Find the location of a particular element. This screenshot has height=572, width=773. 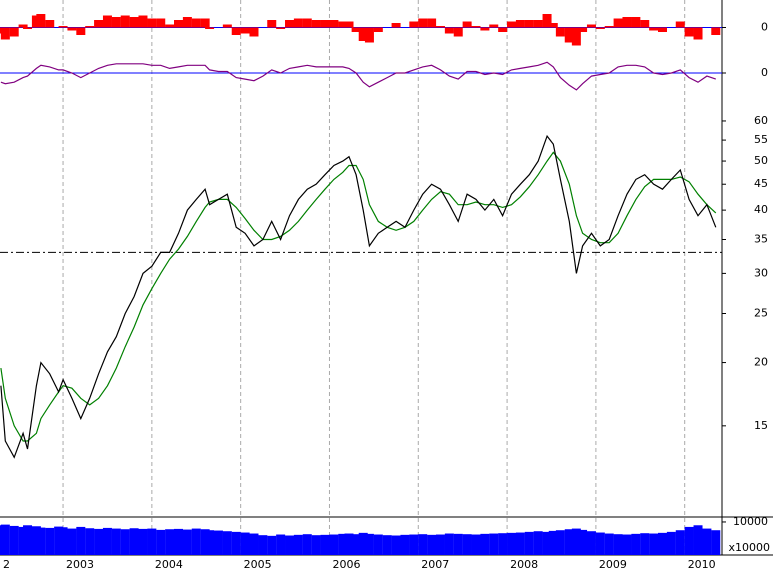

x-tick-label: 2010 is located at coordinates (702, 564).